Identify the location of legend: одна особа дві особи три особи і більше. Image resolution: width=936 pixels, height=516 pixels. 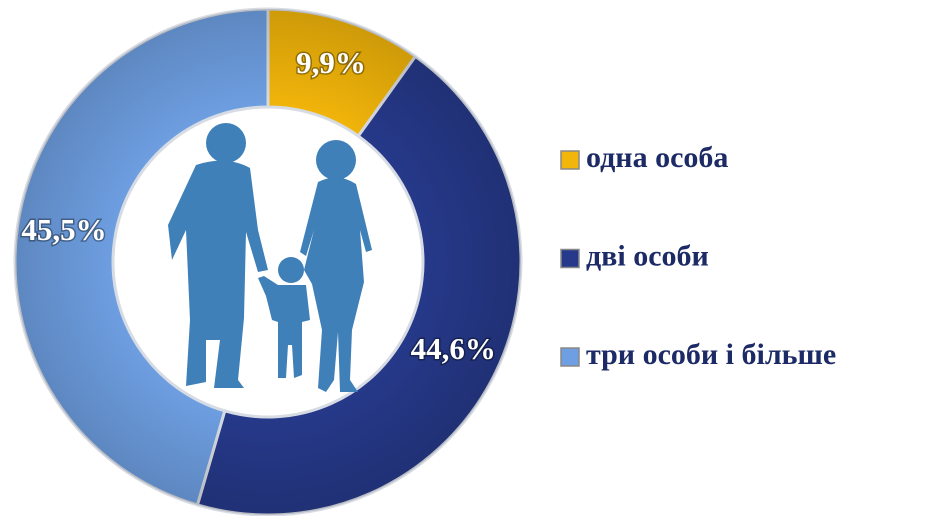
(698, 256).